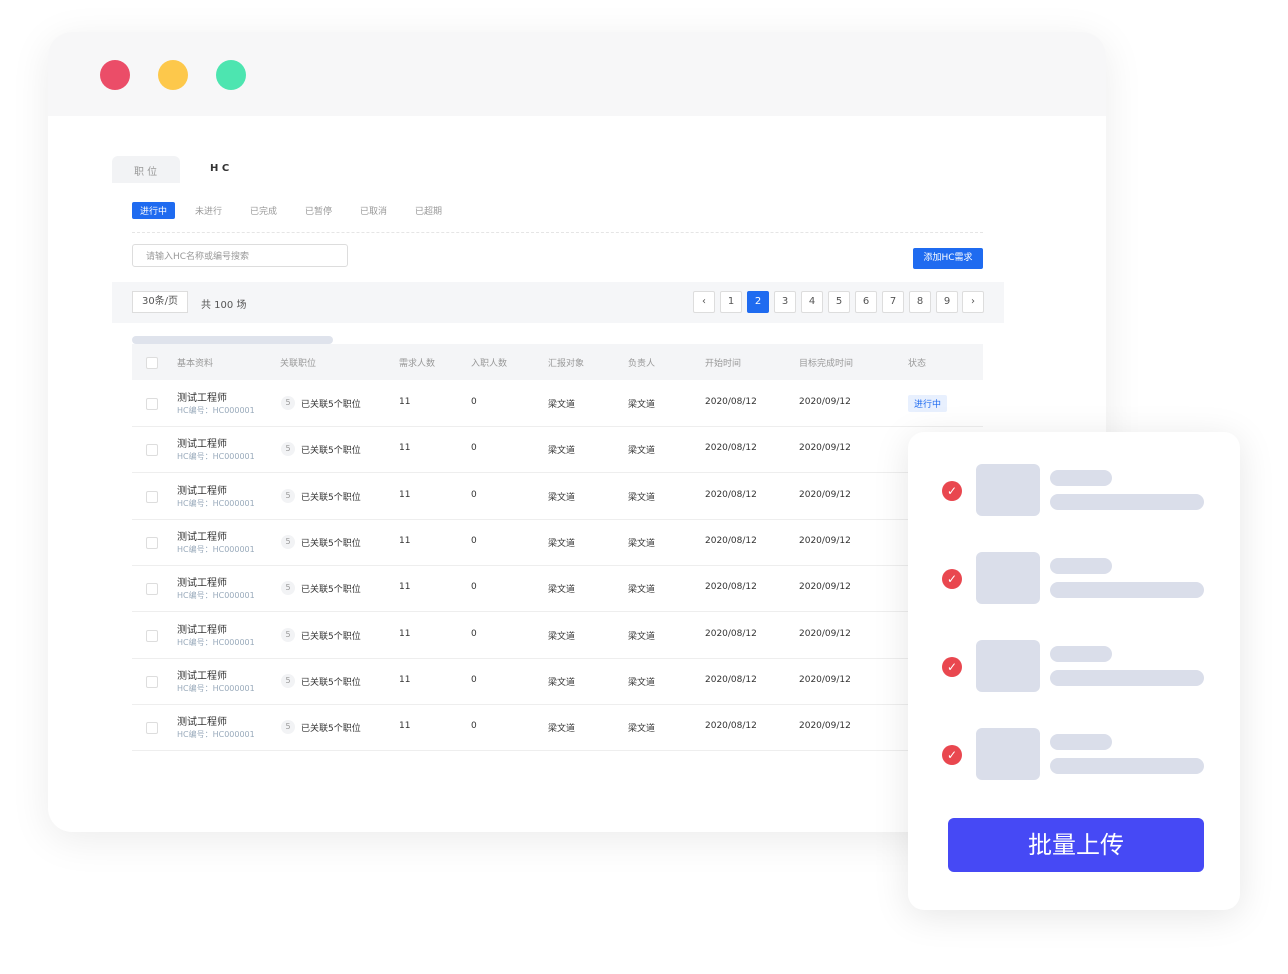  What do you see at coordinates (489, 364) in the screenshot?
I see `column-header: 入职人数` at bounding box center [489, 364].